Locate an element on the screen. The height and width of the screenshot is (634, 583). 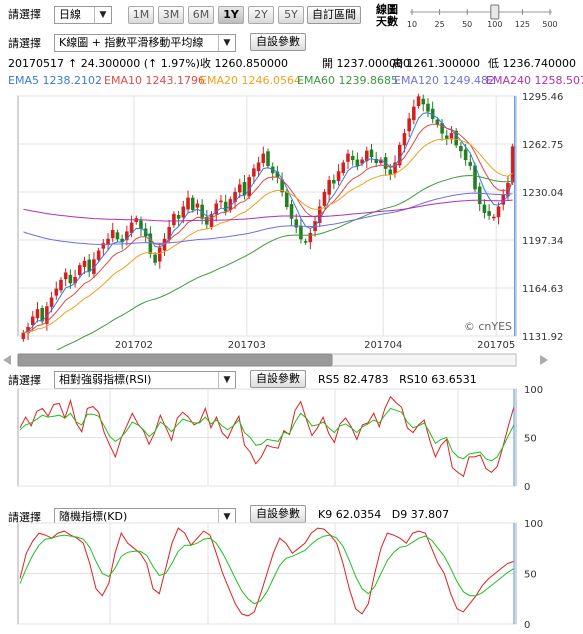
kd-settings-button: 自設參數 is located at coordinates (278, 514).